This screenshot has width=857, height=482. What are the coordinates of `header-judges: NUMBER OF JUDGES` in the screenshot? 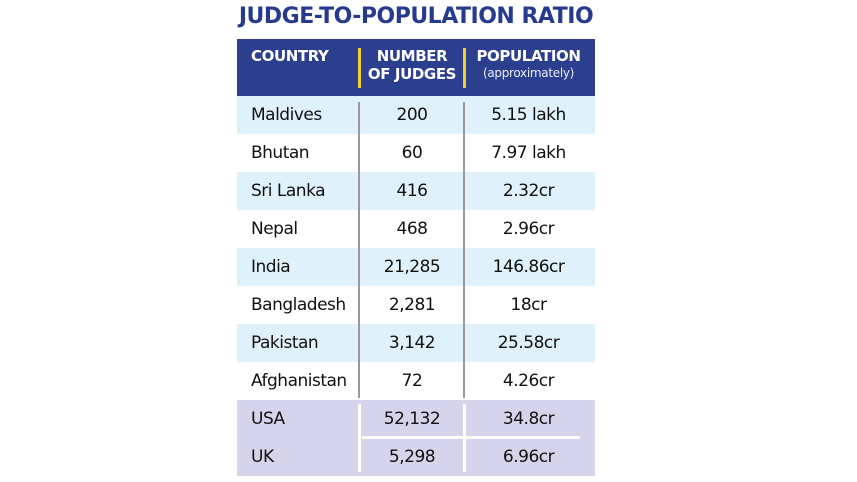 It's located at (412, 67).